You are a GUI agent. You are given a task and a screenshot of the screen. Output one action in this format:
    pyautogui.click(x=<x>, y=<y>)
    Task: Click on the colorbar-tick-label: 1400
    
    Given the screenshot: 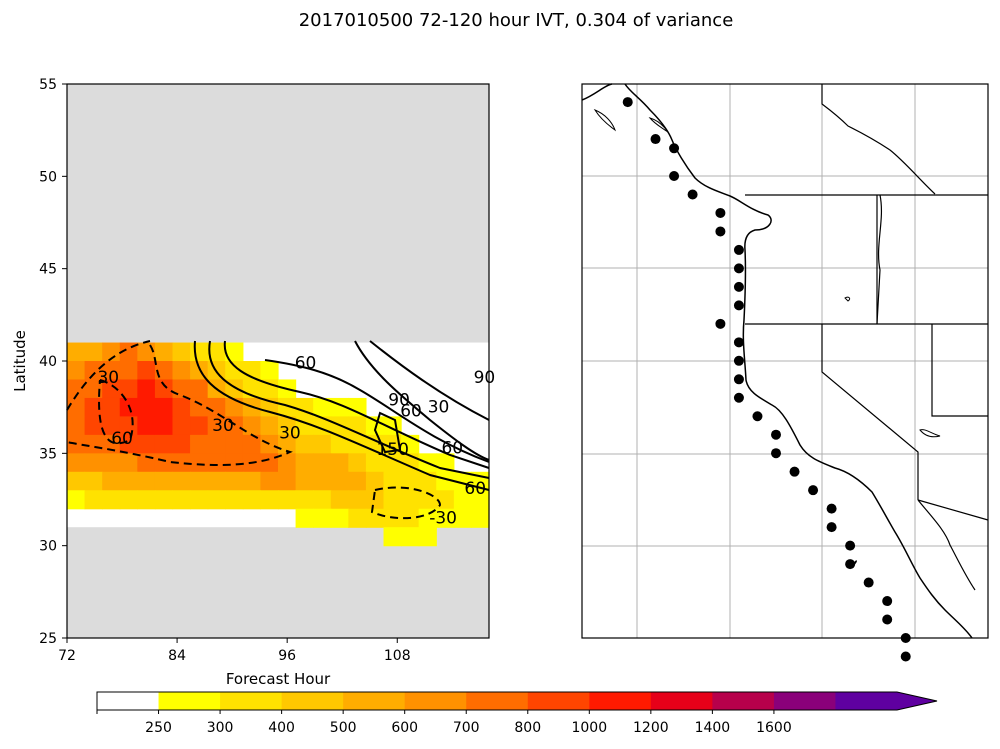 What is the action you would take?
    pyautogui.click(x=713, y=728)
    